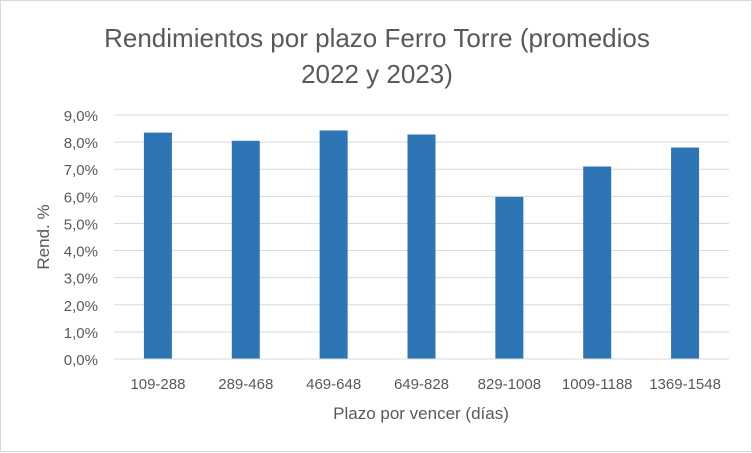 The width and height of the screenshot is (752, 453). Describe the element at coordinates (81, 279) in the screenshot. I see `y-tick-label: 3,0%` at that location.